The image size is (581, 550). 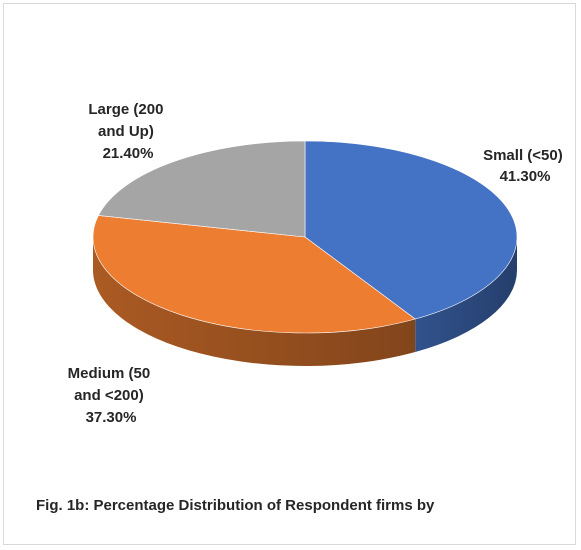 I want to click on slice-label-small: Small (<50) 41.30%, so click(x=525, y=166).